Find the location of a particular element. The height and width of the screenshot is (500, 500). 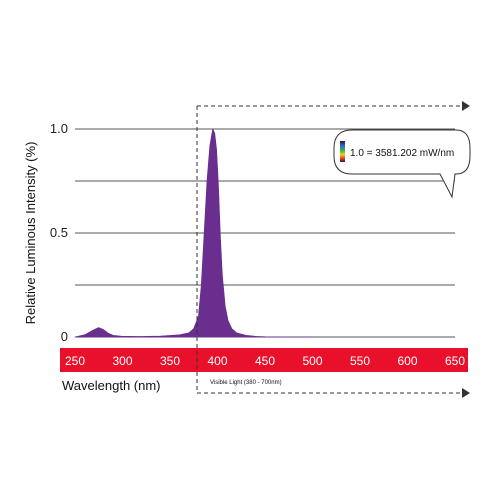

y-tick-labels: 0 0.5 1.0 is located at coordinates (59, 232).